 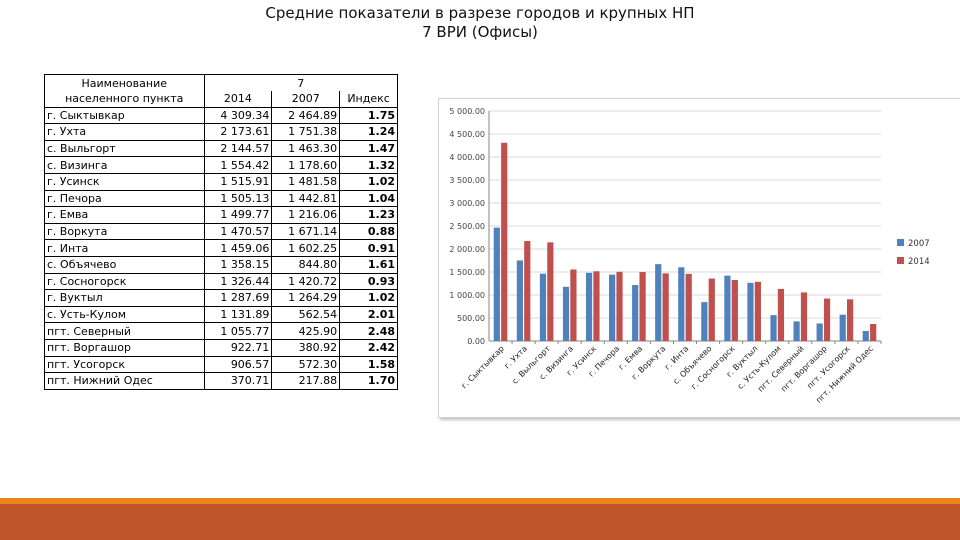 I want to click on index-cell: 0.93, so click(x=368, y=281).